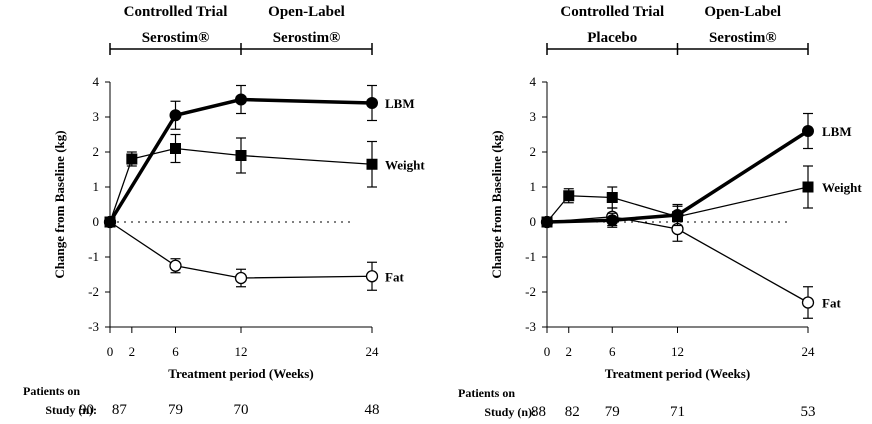 The image size is (872, 424). What do you see at coordinates (264, 180) in the screenshot?
I see `series-weight: Weight` at bounding box center [264, 180].